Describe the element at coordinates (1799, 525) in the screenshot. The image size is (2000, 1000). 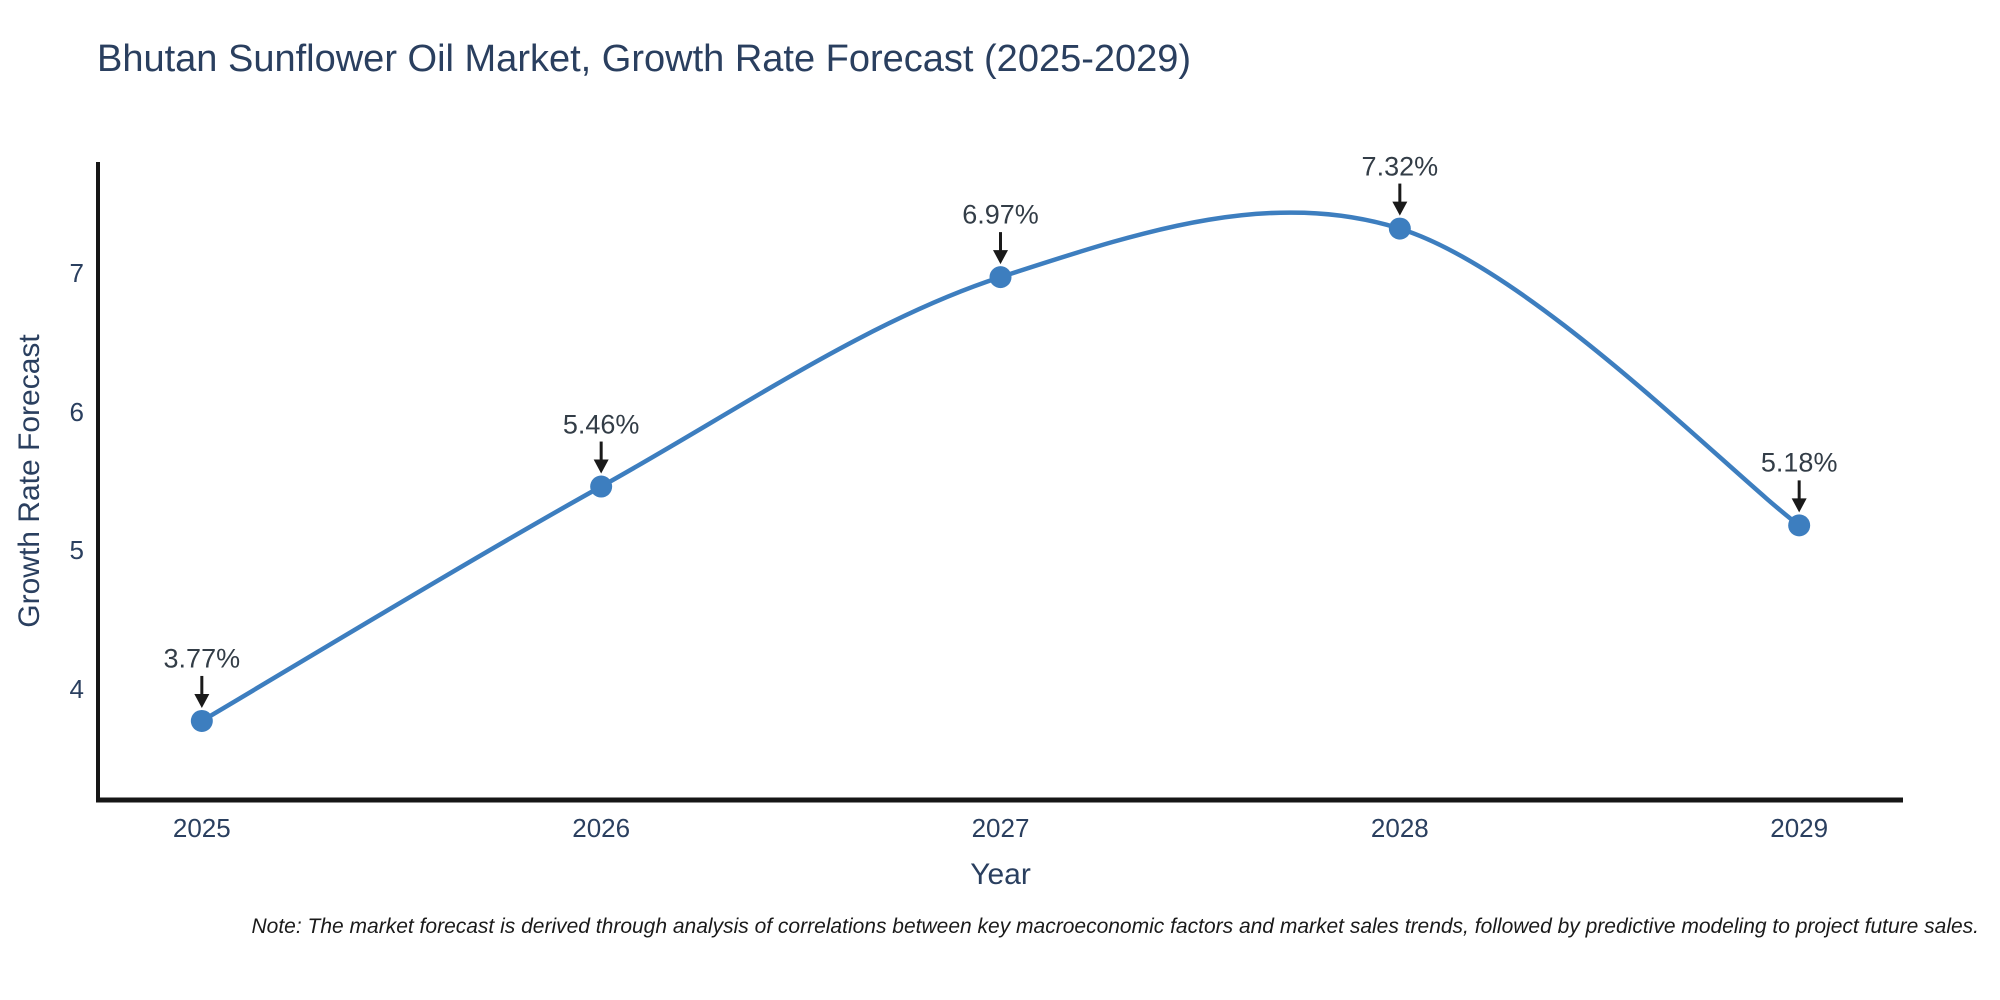
I see `data-point-2029` at that location.